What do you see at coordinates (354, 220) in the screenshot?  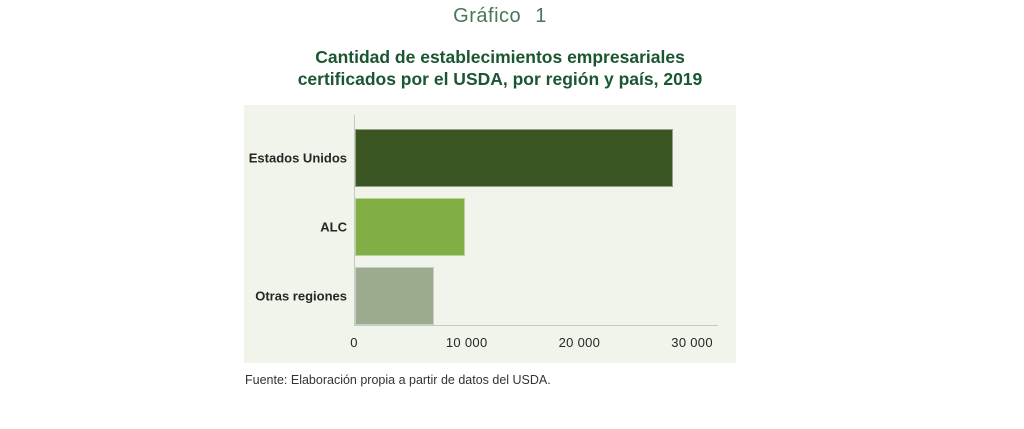 I see `y-axis-line` at bounding box center [354, 220].